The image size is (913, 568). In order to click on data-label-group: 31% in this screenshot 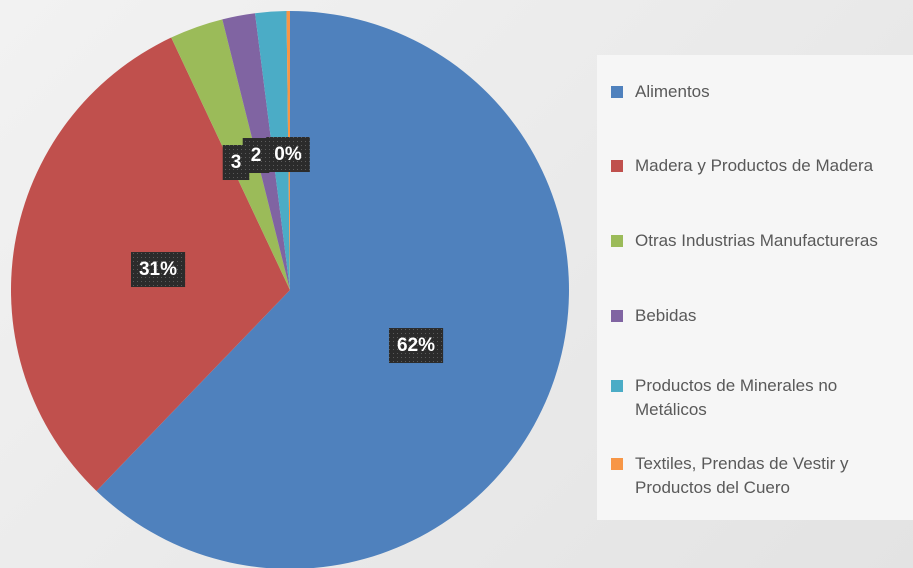, I will do `click(158, 270)`.